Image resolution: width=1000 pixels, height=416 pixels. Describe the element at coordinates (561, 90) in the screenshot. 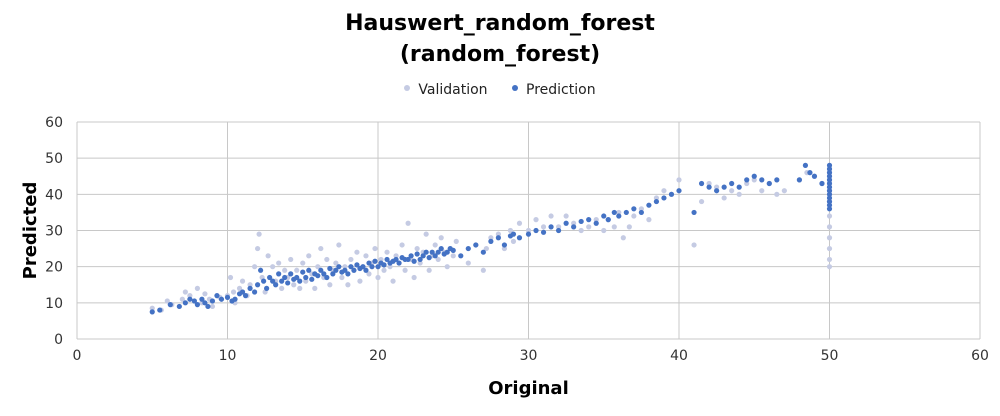

I see `legend-label-prediction: Prediction` at that location.